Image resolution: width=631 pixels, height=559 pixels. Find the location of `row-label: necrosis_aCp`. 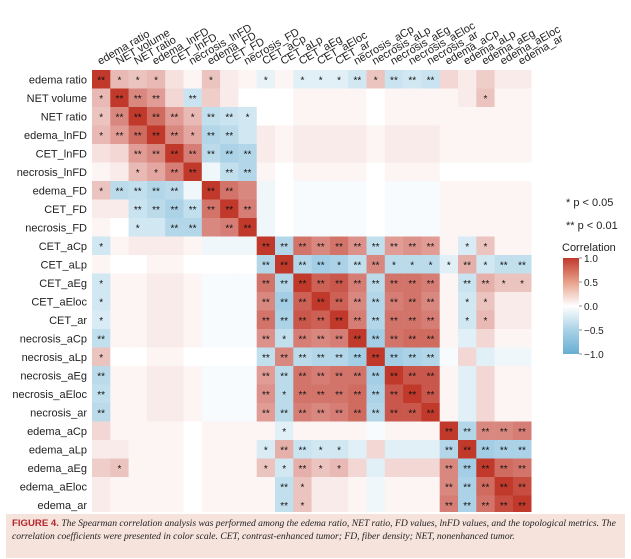

row-label: necrosis_aCp is located at coordinates (53, 339).